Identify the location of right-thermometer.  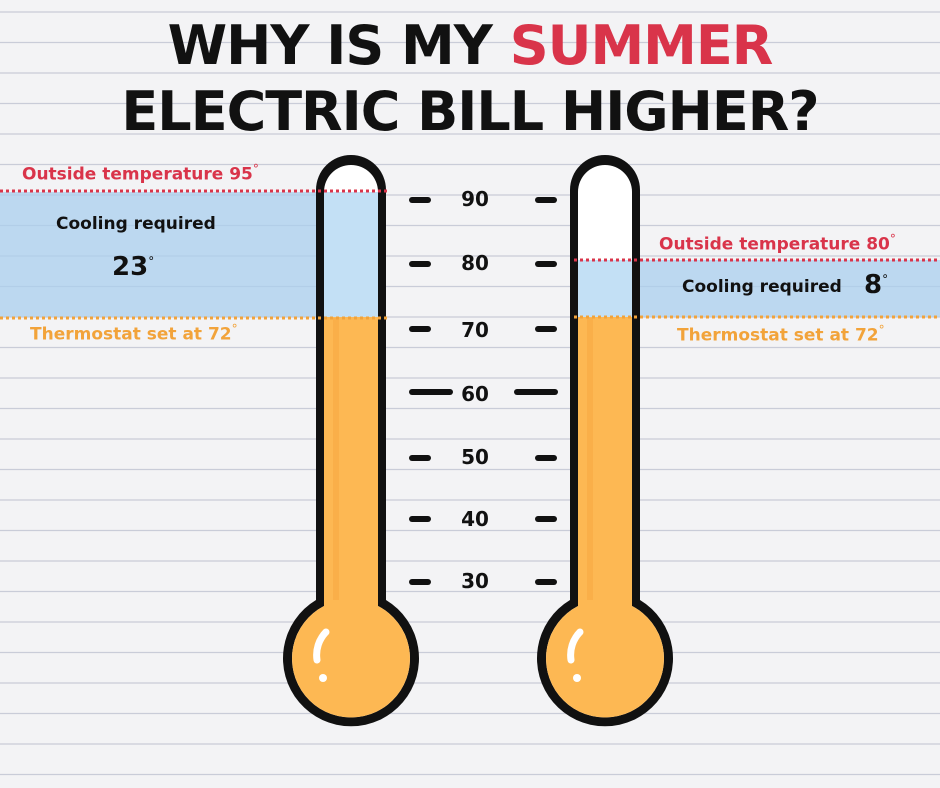
(605, 441).